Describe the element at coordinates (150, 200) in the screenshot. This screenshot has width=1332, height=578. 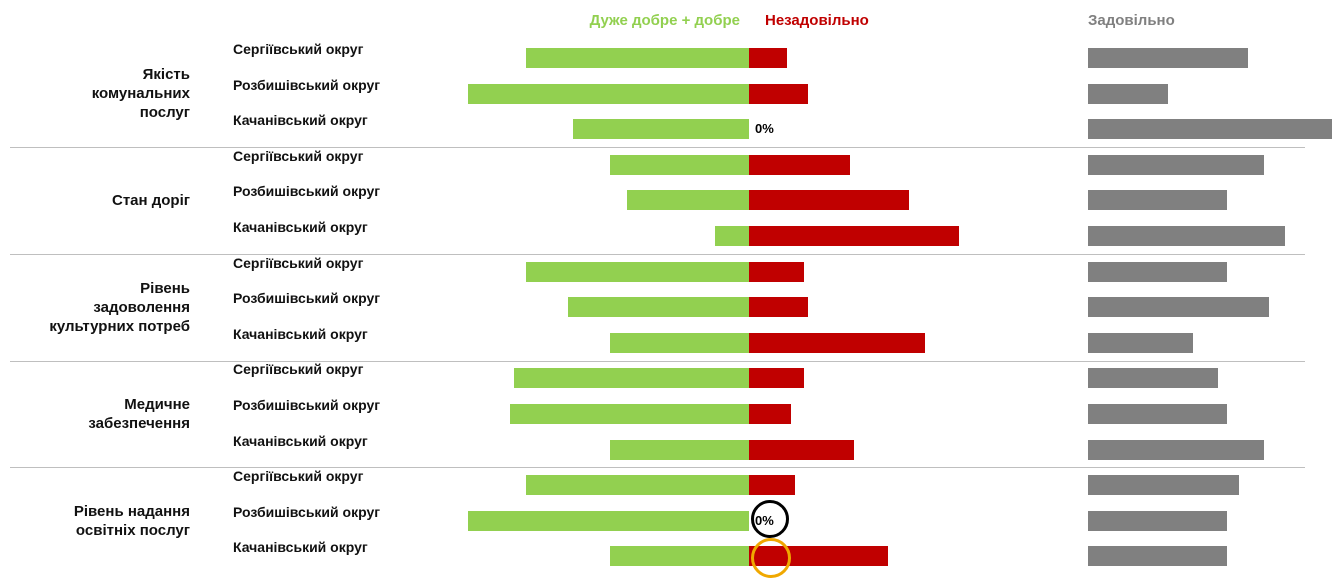
I see `group-label: Стан доріг` at that location.